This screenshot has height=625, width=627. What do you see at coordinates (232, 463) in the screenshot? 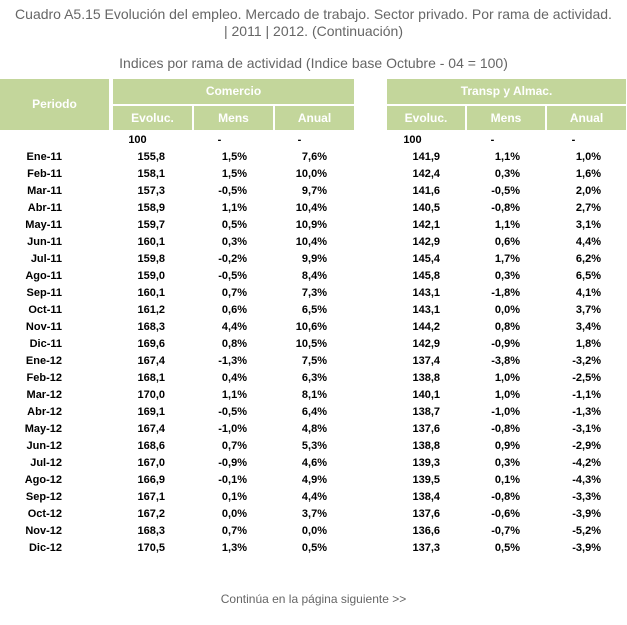
I see `cell-comercio-mens: -0,9%` at bounding box center [232, 463].